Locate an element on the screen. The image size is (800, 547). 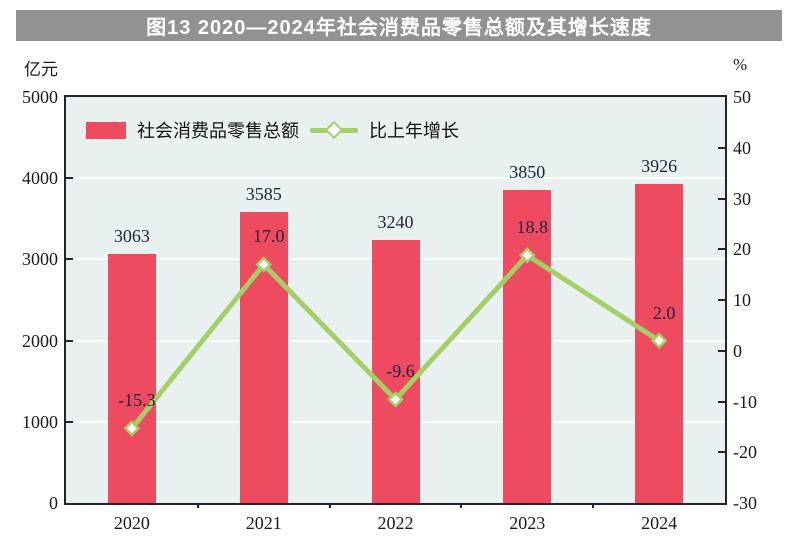
x-axis-label-2022: 2022 is located at coordinates (395, 523).